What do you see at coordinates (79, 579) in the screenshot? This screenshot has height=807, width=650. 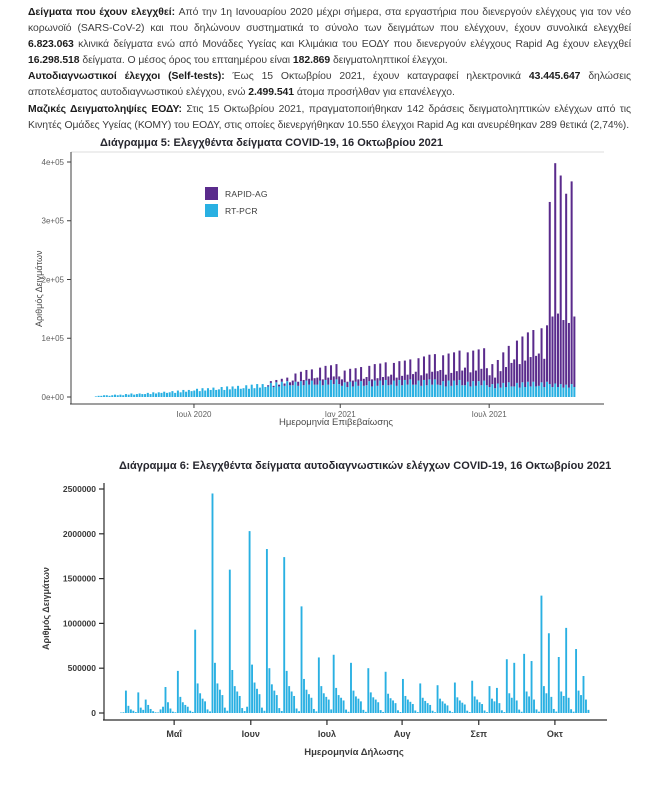 I see `svg-text: 1500000` at bounding box center [79, 579].